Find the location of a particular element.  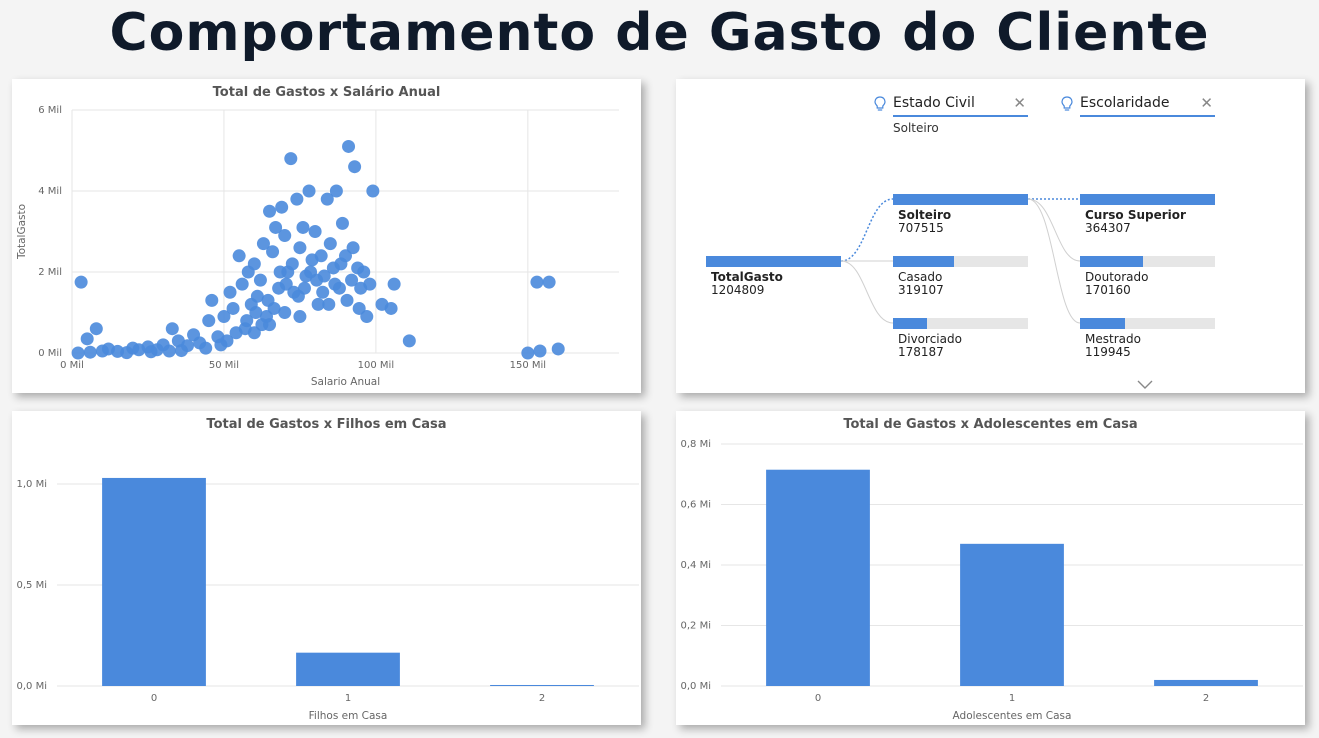

y-tick-label: 1,0 Mi is located at coordinates (32, 484).